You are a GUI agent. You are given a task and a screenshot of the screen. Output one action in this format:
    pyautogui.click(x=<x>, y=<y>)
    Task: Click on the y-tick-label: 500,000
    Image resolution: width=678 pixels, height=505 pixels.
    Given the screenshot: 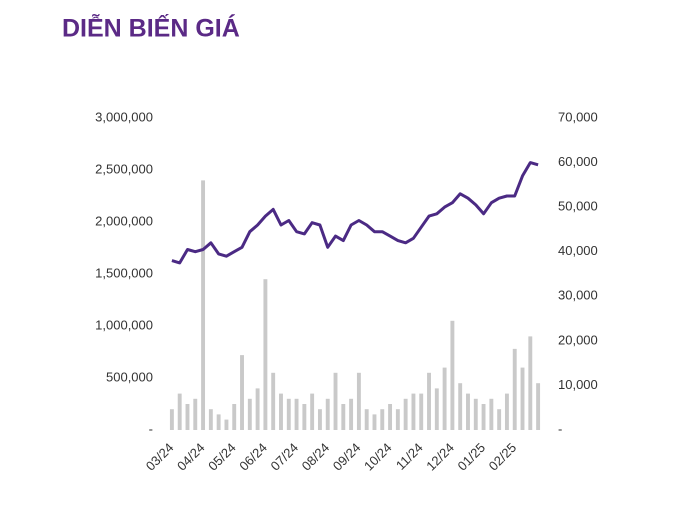 What is the action you would take?
    pyautogui.click(x=129, y=376)
    